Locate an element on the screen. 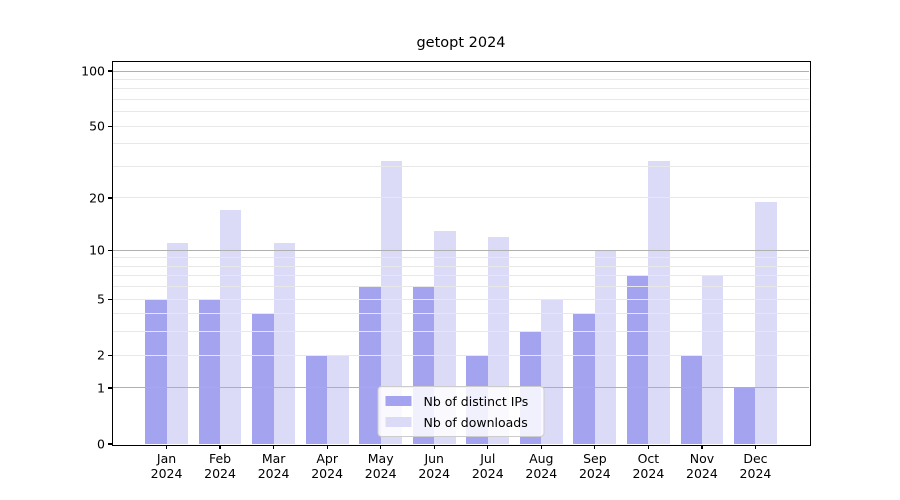  x-tick-mark-sep is located at coordinates (595, 447).